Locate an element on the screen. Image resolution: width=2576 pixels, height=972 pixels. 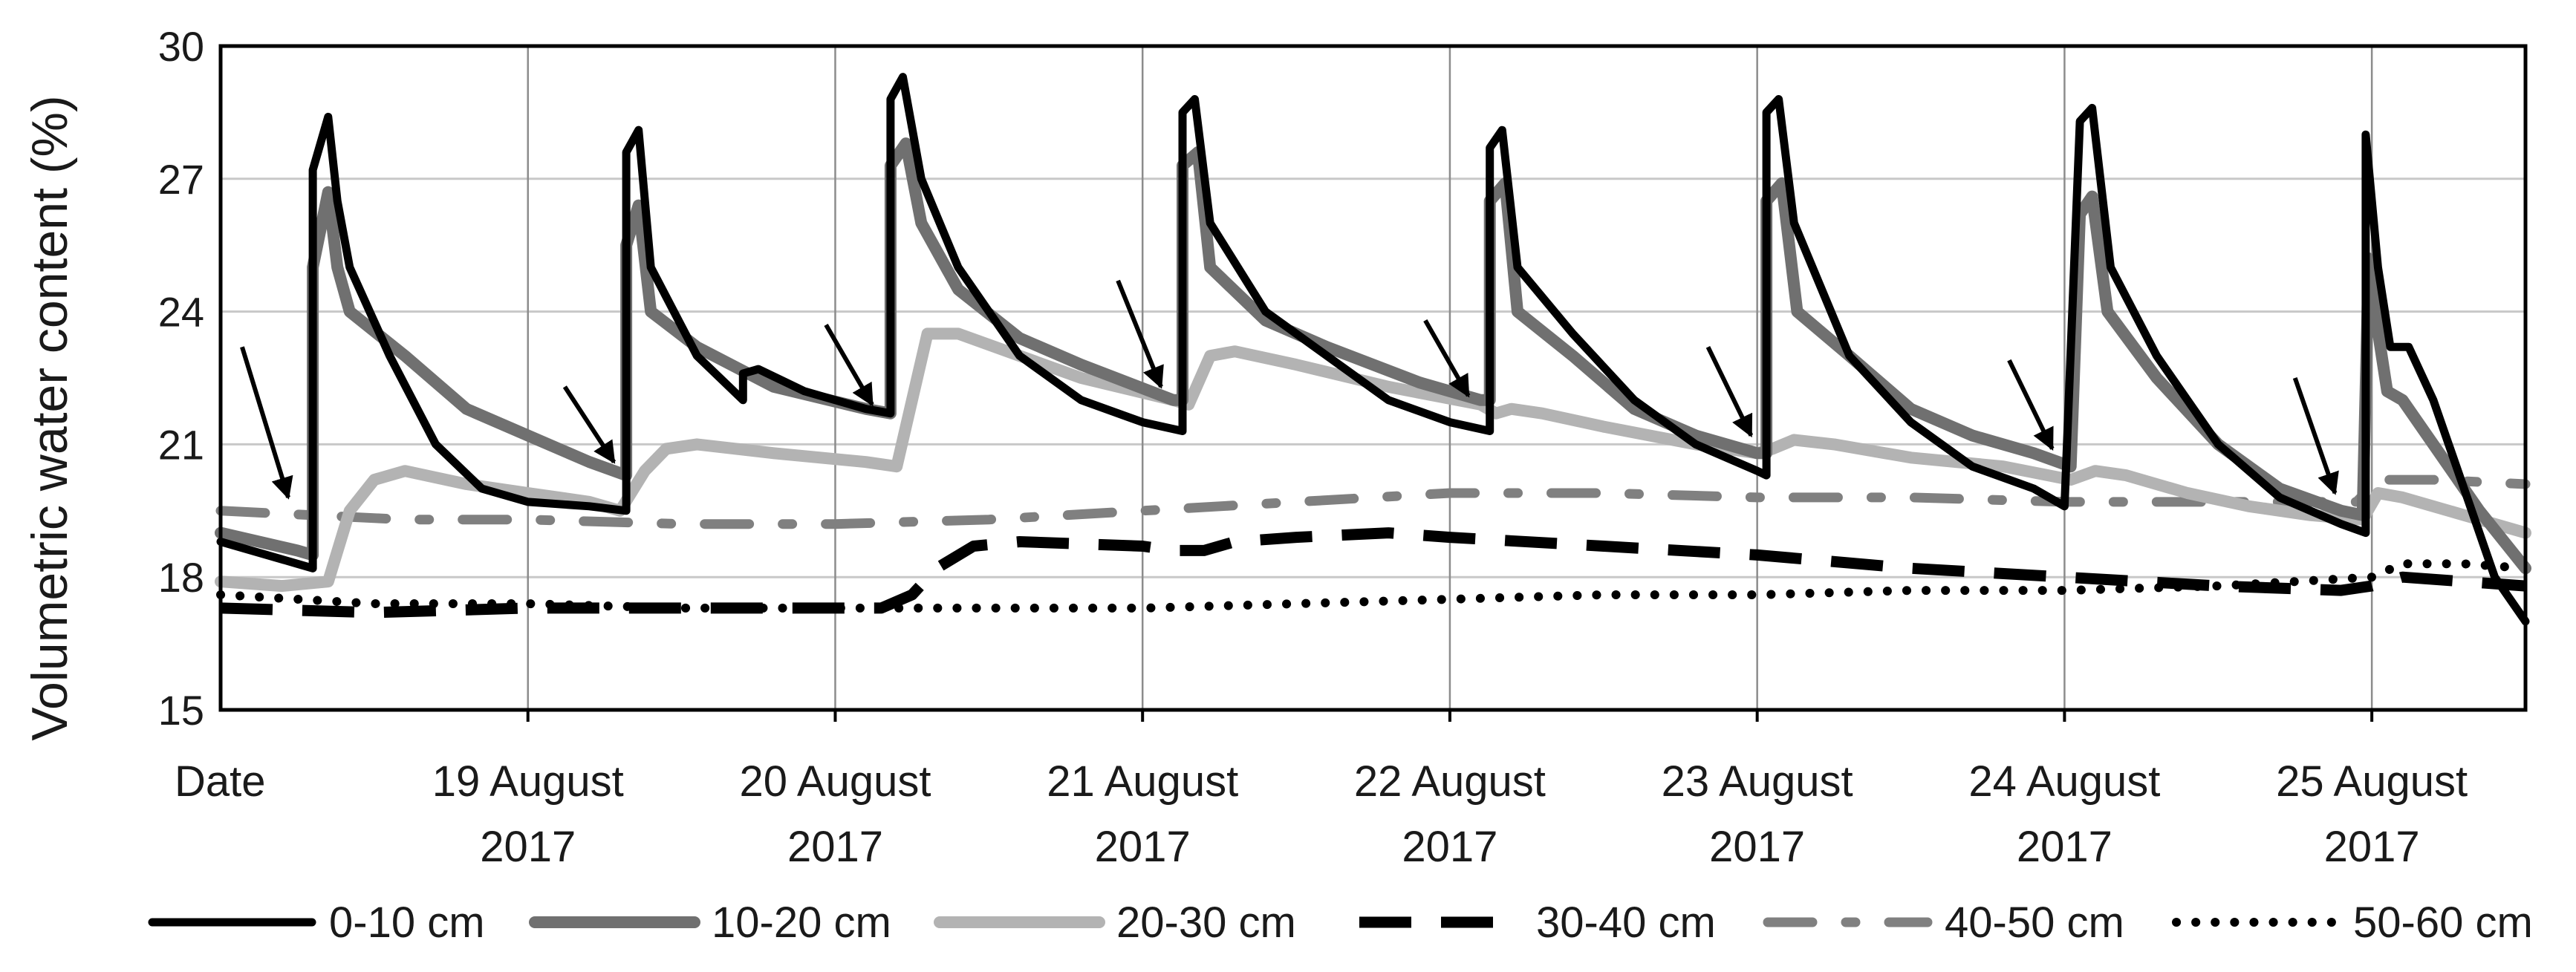
y-tick-label: 27 is located at coordinates (181, 179).